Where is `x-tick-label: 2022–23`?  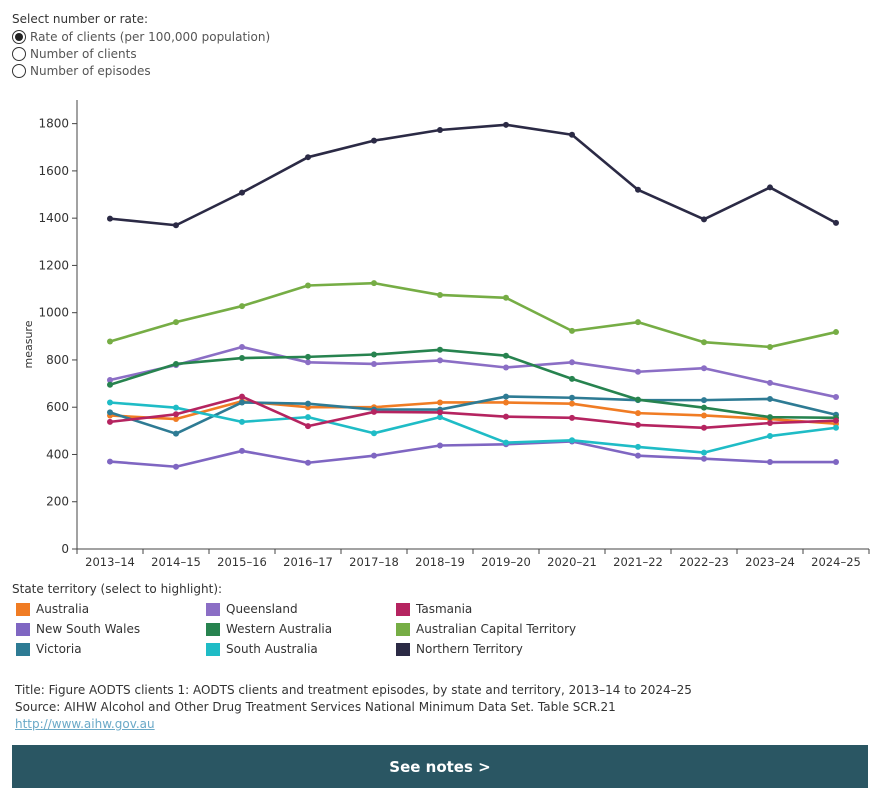
x-tick-label: 2022–23 is located at coordinates (704, 562).